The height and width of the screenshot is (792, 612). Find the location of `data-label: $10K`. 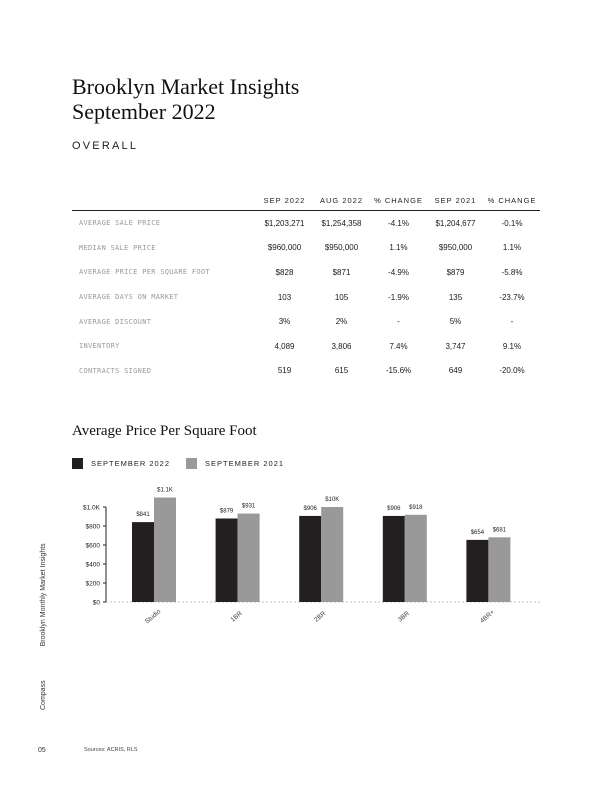

data-label: $10K is located at coordinates (332, 500).